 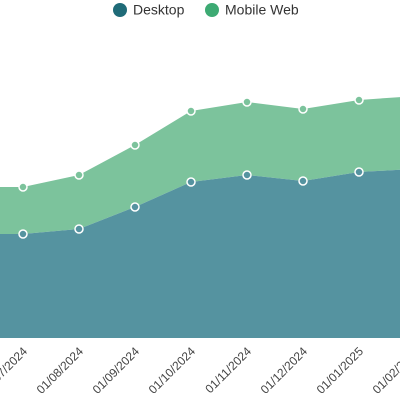 What do you see at coordinates (172, 370) in the screenshot?
I see `x-tick-label: 01/10/2024` at bounding box center [172, 370].